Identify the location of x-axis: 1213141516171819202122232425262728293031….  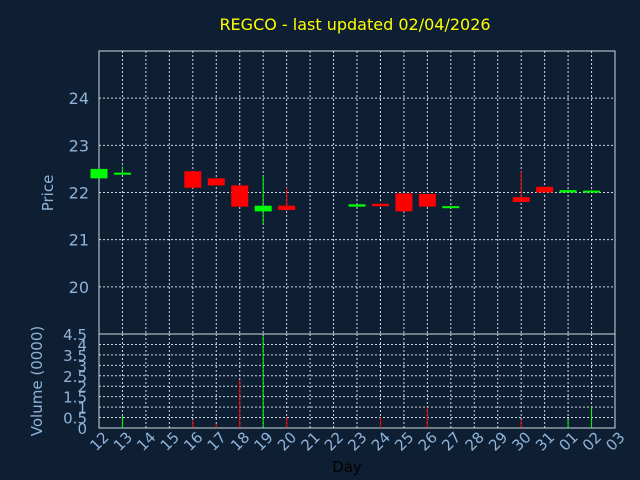
(357, 441).